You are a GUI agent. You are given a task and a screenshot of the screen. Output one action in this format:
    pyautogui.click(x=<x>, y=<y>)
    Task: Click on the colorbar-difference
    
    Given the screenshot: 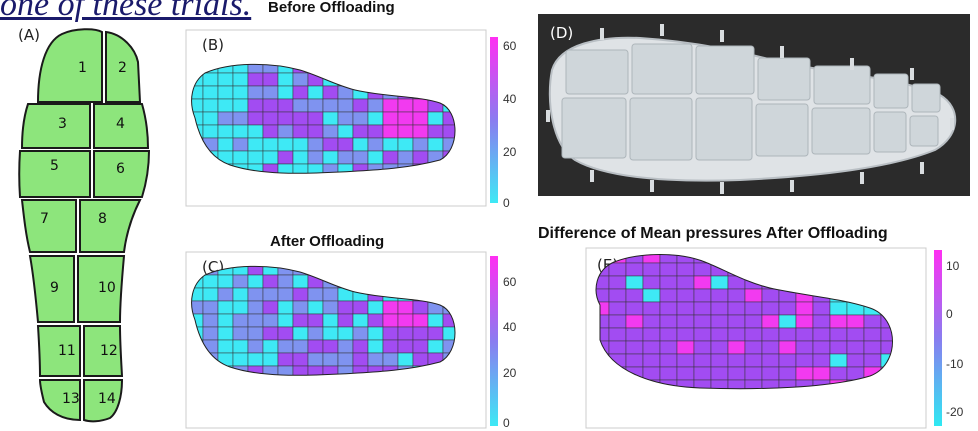 What is the action you would take?
    pyautogui.click(x=938, y=338)
    